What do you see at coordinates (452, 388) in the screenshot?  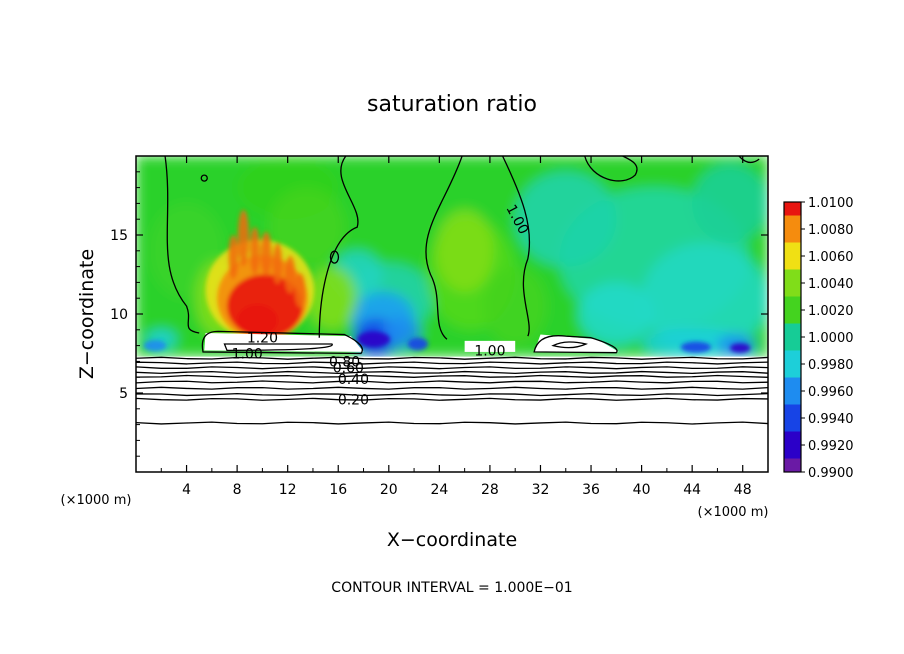 I see `contour-line-0.4` at bounding box center [452, 388].